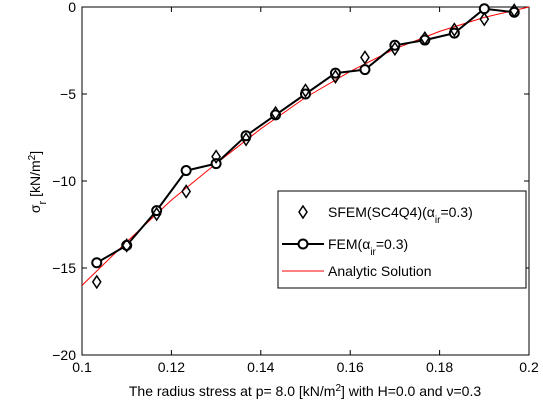 The width and height of the screenshot is (543, 409). I want to click on legend-entry-analytic: Analytic Solution, so click(357, 271).